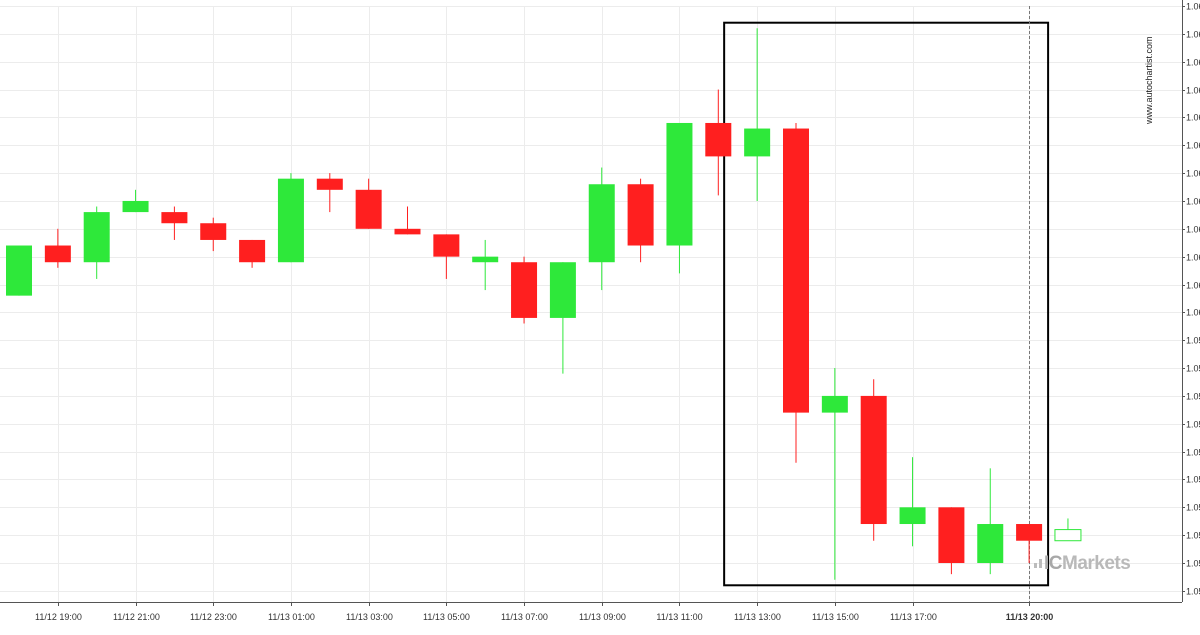 The image size is (1200, 635). Describe the element at coordinates (369, 617) in the screenshot. I see `x-tick-label: 11/13 03:00` at that location.